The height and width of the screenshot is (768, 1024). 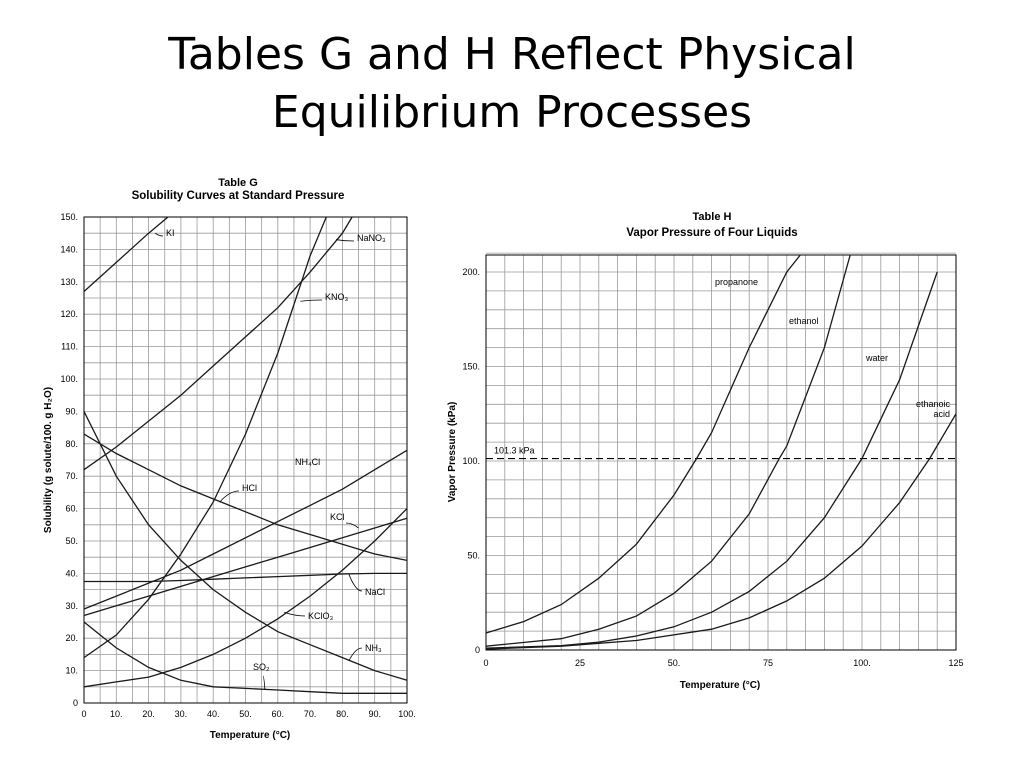 I want to click on curve-ethanoic-acid, so click(x=721, y=531).